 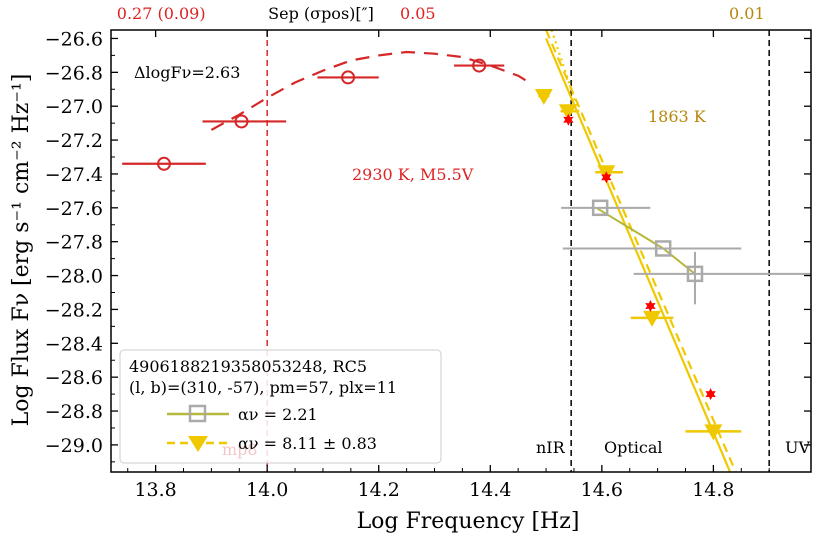 I want to click on y-tick-label-4: −27.4, so click(x=74, y=175).